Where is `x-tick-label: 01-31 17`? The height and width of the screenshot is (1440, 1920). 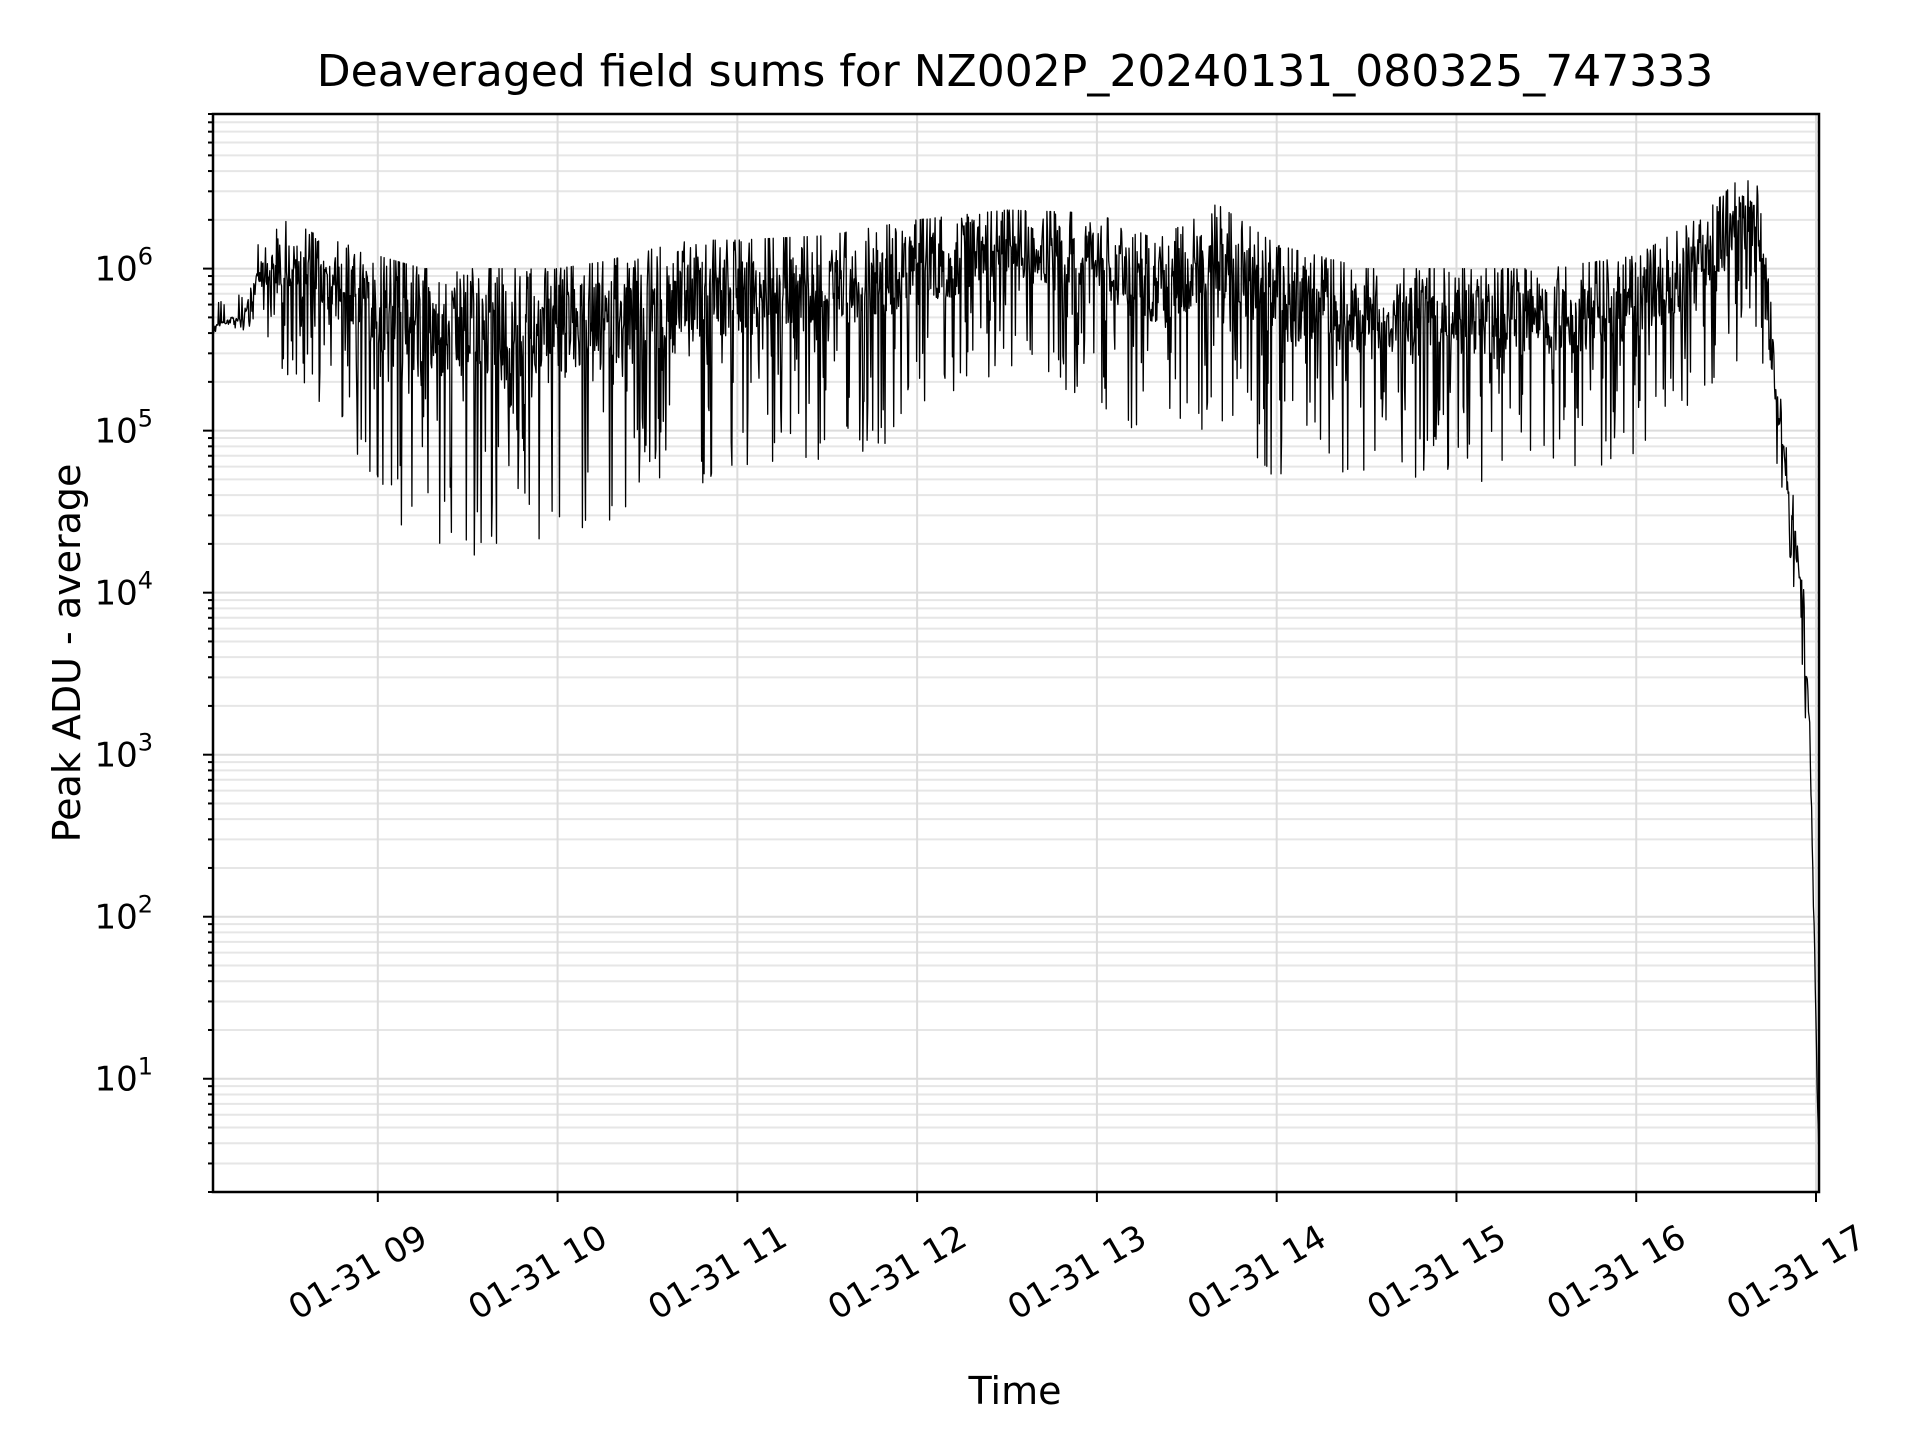 x-tick-label: 01-31 17 is located at coordinates (1796, 1272).